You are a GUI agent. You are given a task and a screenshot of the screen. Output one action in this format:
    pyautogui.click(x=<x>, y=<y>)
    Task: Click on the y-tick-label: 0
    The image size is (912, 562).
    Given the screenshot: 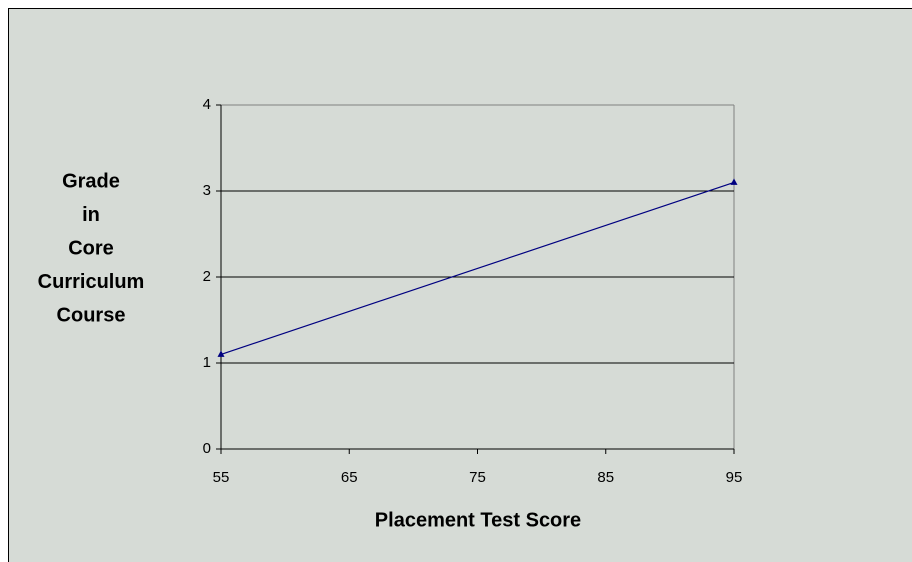 What is the action you would take?
    pyautogui.click(x=207, y=448)
    